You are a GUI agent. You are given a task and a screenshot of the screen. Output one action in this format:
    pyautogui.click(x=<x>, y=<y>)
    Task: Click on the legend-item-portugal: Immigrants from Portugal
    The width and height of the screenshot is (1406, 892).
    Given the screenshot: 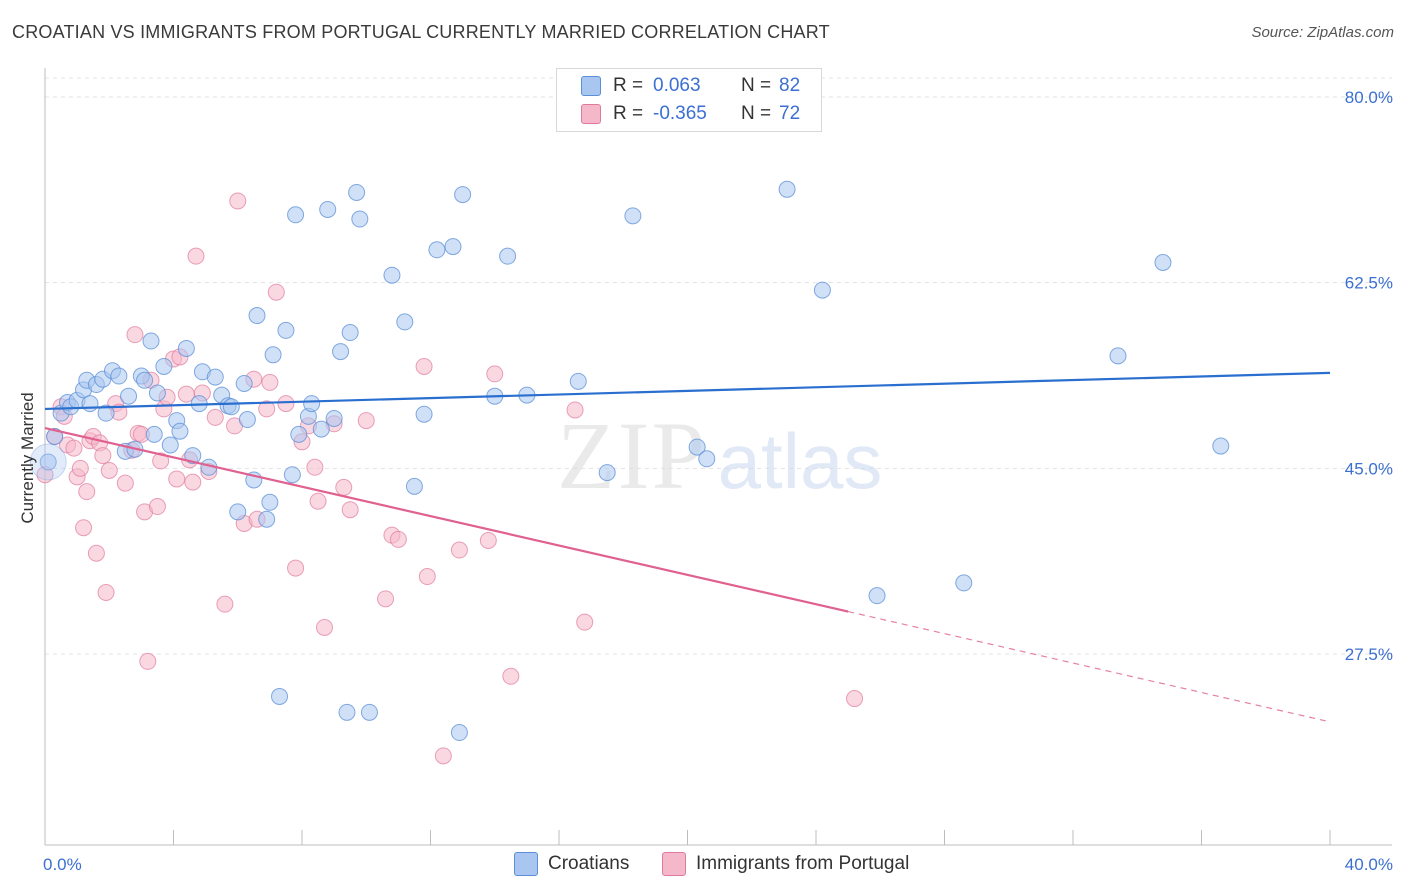 What is the action you would take?
    pyautogui.click(x=785, y=864)
    